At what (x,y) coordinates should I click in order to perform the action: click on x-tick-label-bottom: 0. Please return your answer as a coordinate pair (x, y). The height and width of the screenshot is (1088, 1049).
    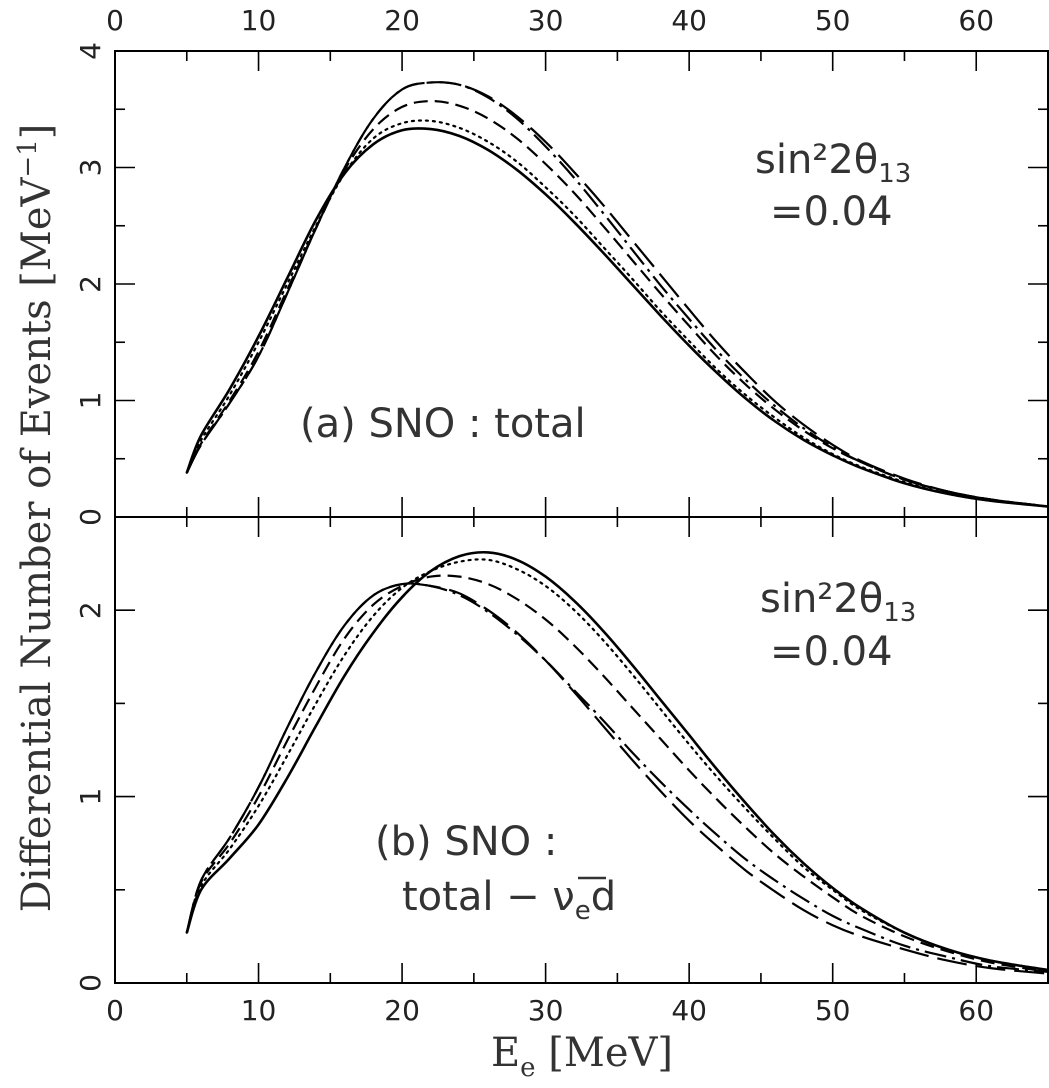
    Looking at the image, I should click on (115, 1010).